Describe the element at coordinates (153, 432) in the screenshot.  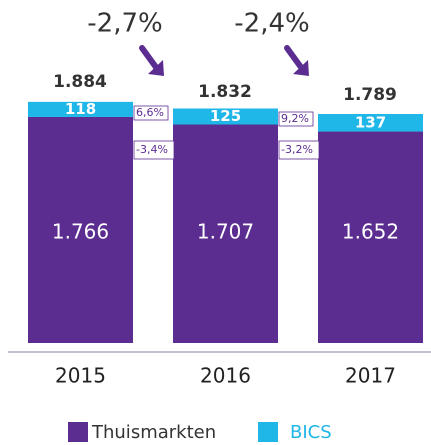
I see `legend-label: Thuismarkten` at that location.